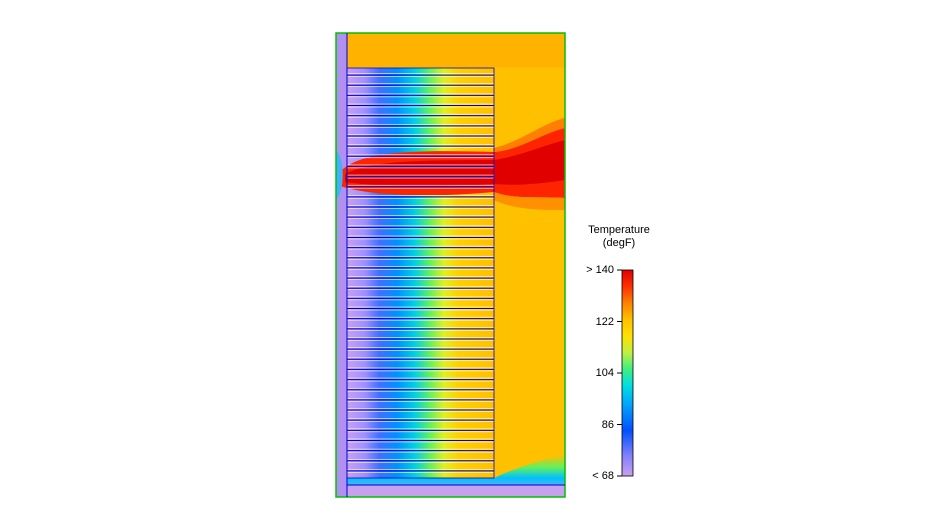 This screenshot has width=949, height=523. What do you see at coordinates (627, 373) in the screenshot?
I see `legend-colorbar` at bounding box center [627, 373].